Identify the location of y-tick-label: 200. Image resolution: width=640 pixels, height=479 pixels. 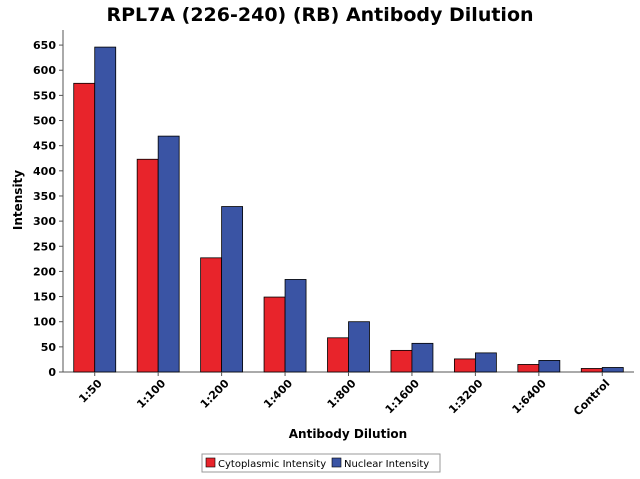
(44, 271).